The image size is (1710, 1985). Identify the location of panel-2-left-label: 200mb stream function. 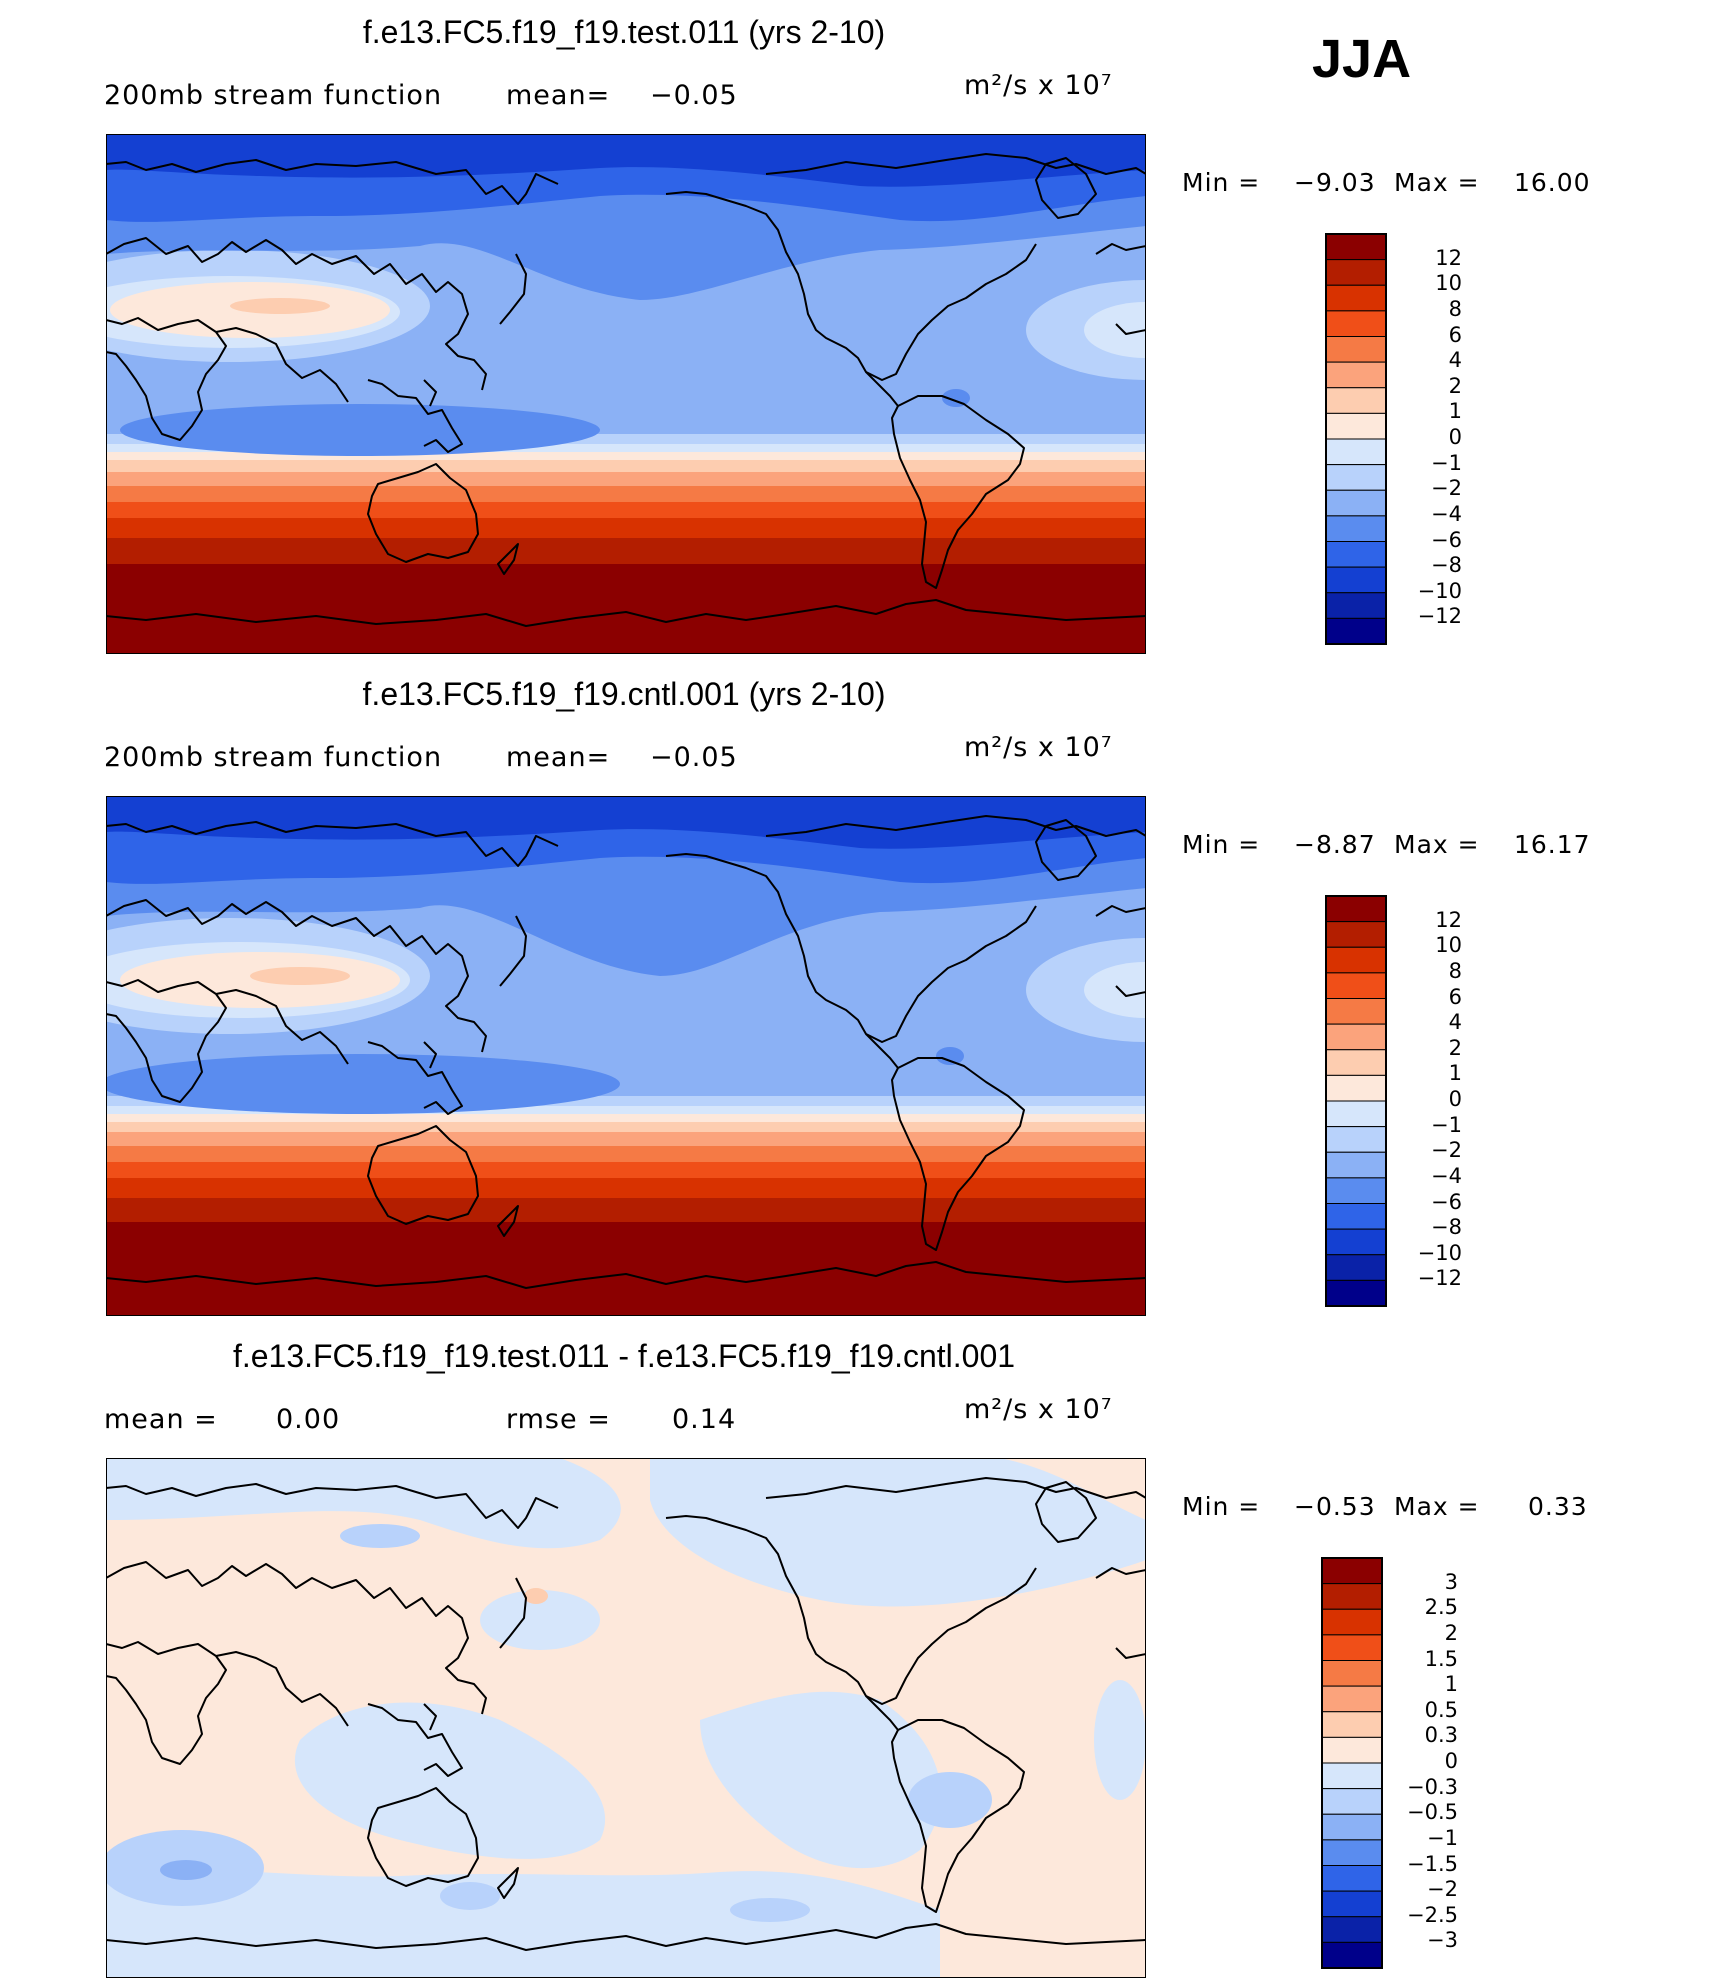
(273, 757).